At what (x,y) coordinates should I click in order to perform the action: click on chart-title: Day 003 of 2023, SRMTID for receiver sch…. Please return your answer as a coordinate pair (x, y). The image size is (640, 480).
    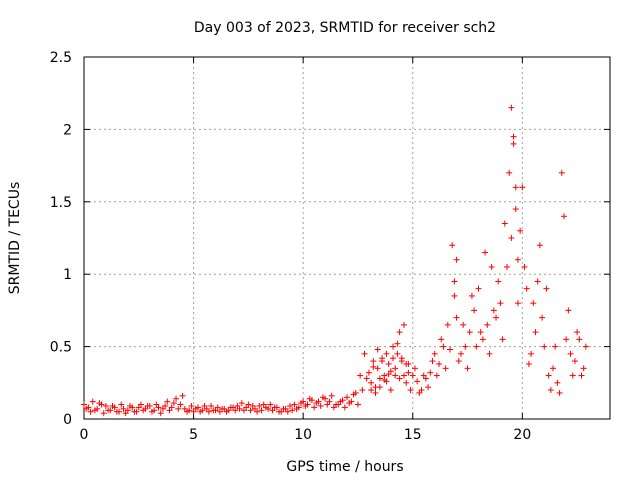
    Looking at the image, I should click on (345, 28).